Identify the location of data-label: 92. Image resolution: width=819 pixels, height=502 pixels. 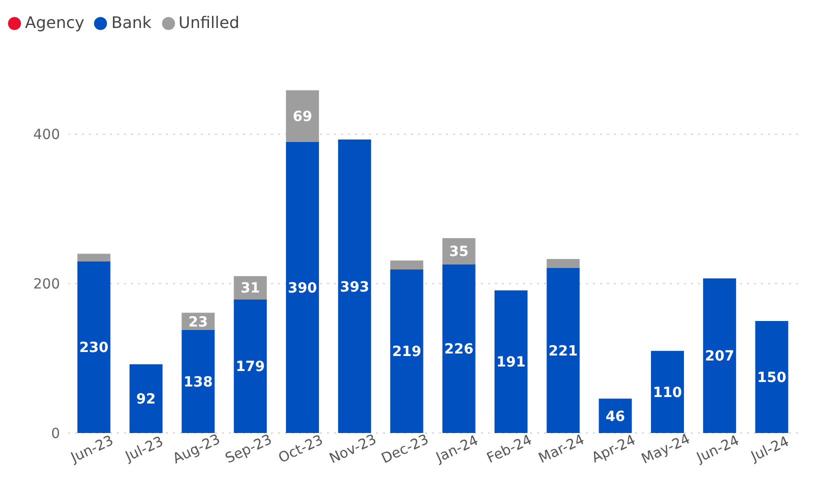
(146, 400).